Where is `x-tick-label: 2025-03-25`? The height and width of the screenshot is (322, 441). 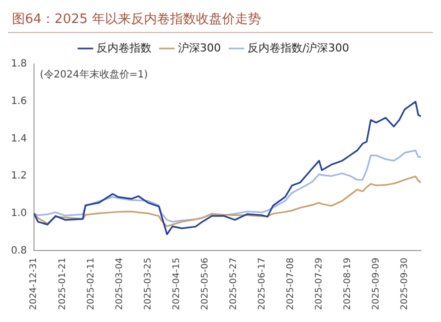 x-tick-label: 2025-03-25 is located at coordinates (148, 284).